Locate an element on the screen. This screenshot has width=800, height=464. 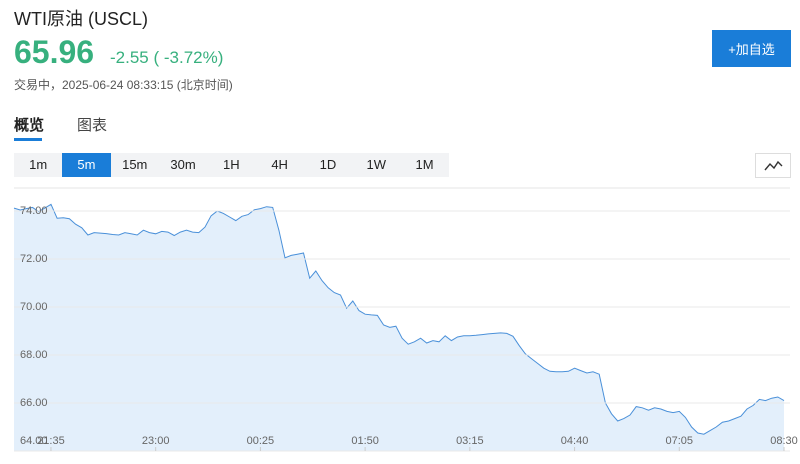
interval-bar: 1m 5m 15m 30m 1H 4H 1D 1W 1M is located at coordinates (231, 165).